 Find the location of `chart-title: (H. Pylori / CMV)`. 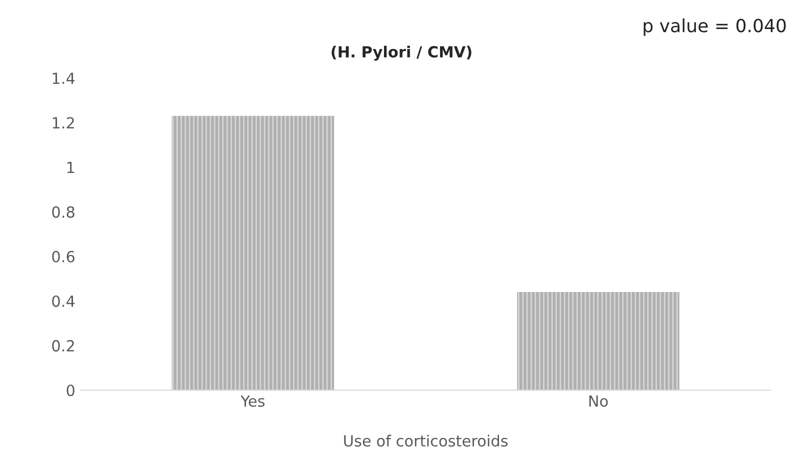

chart-title: (H. Pylori / CMV) is located at coordinates (402, 53).